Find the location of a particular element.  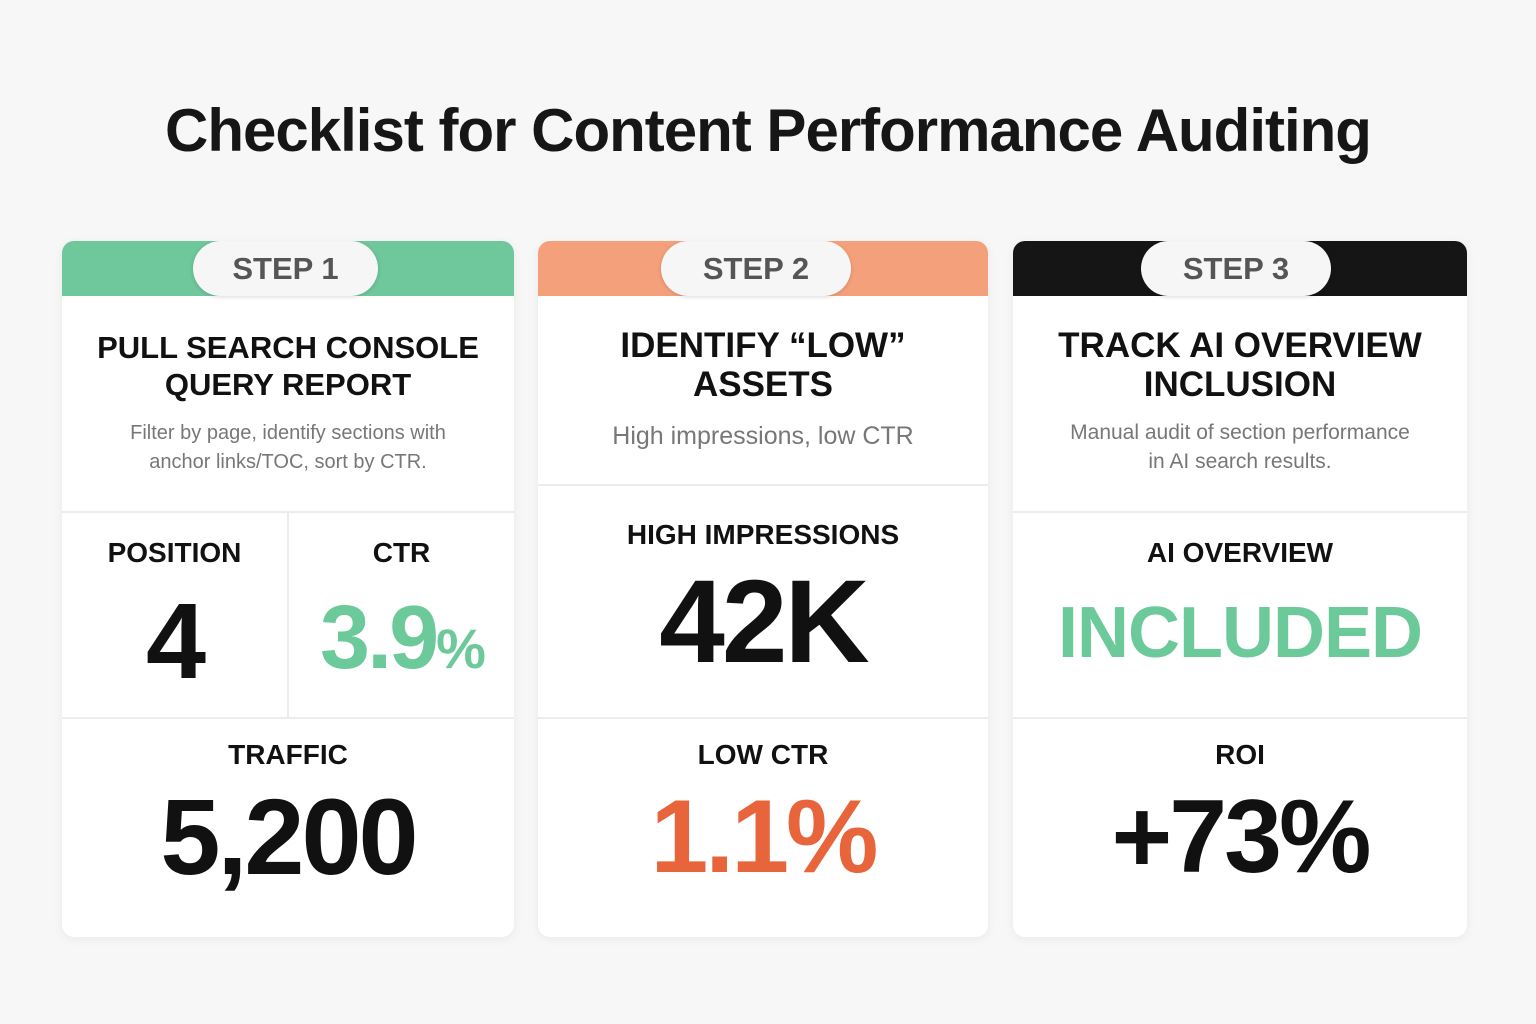

ai-overview-metric: AI OVERVIEW INCLUDED is located at coordinates (1240, 603).